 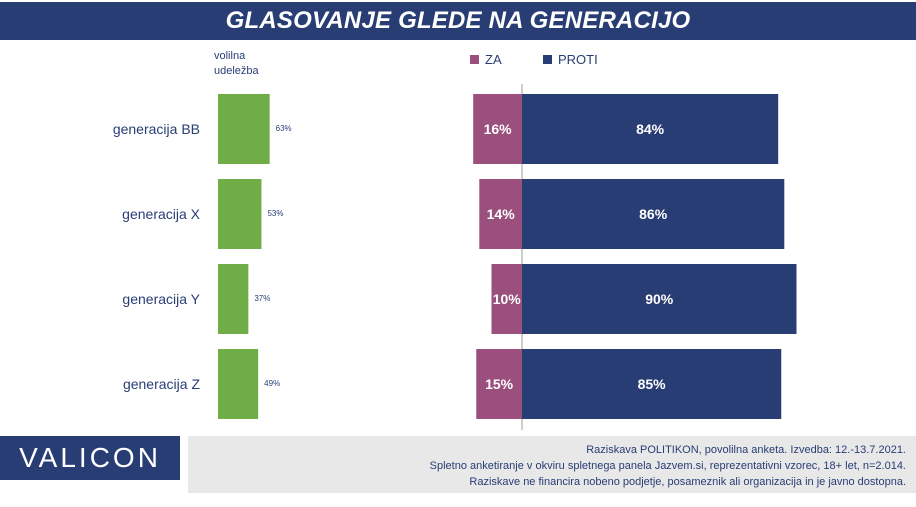 I want to click on logo-text: VALICON, so click(x=90, y=457).